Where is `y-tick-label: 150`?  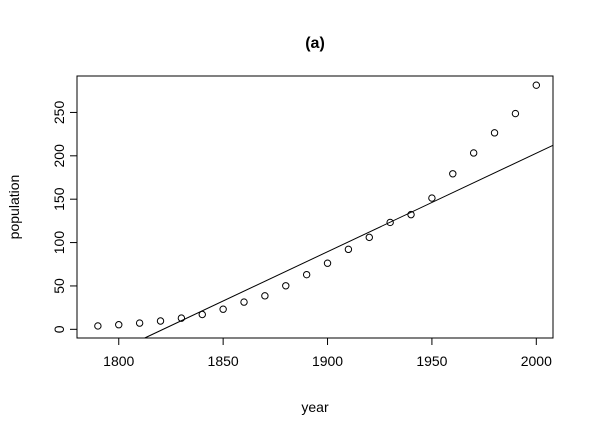 y-tick-label: 150 is located at coordinates (59, 199).